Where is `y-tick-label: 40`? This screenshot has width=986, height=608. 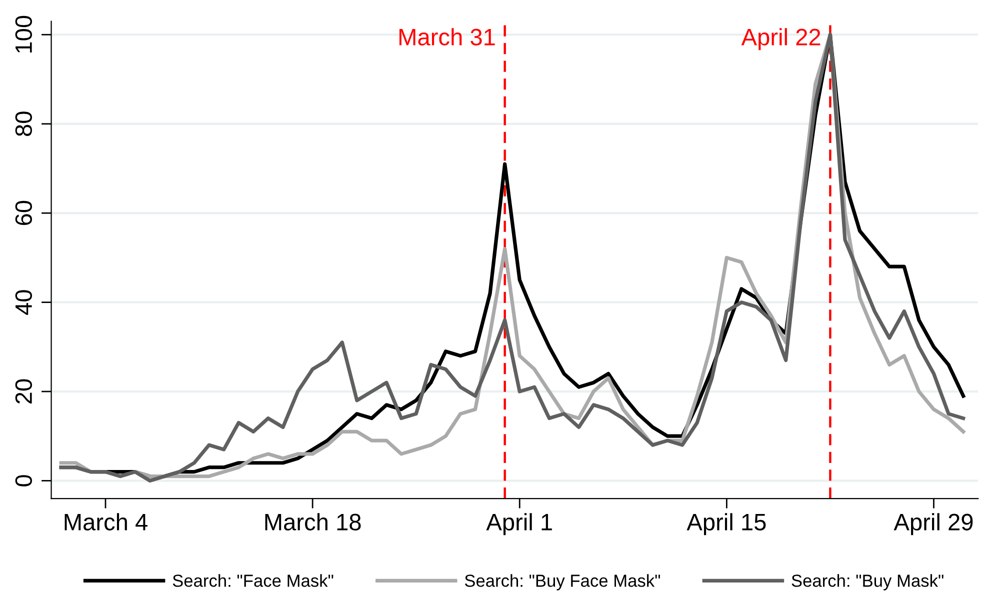
y-tick-label: 40 is located at coordinates (23, 302).